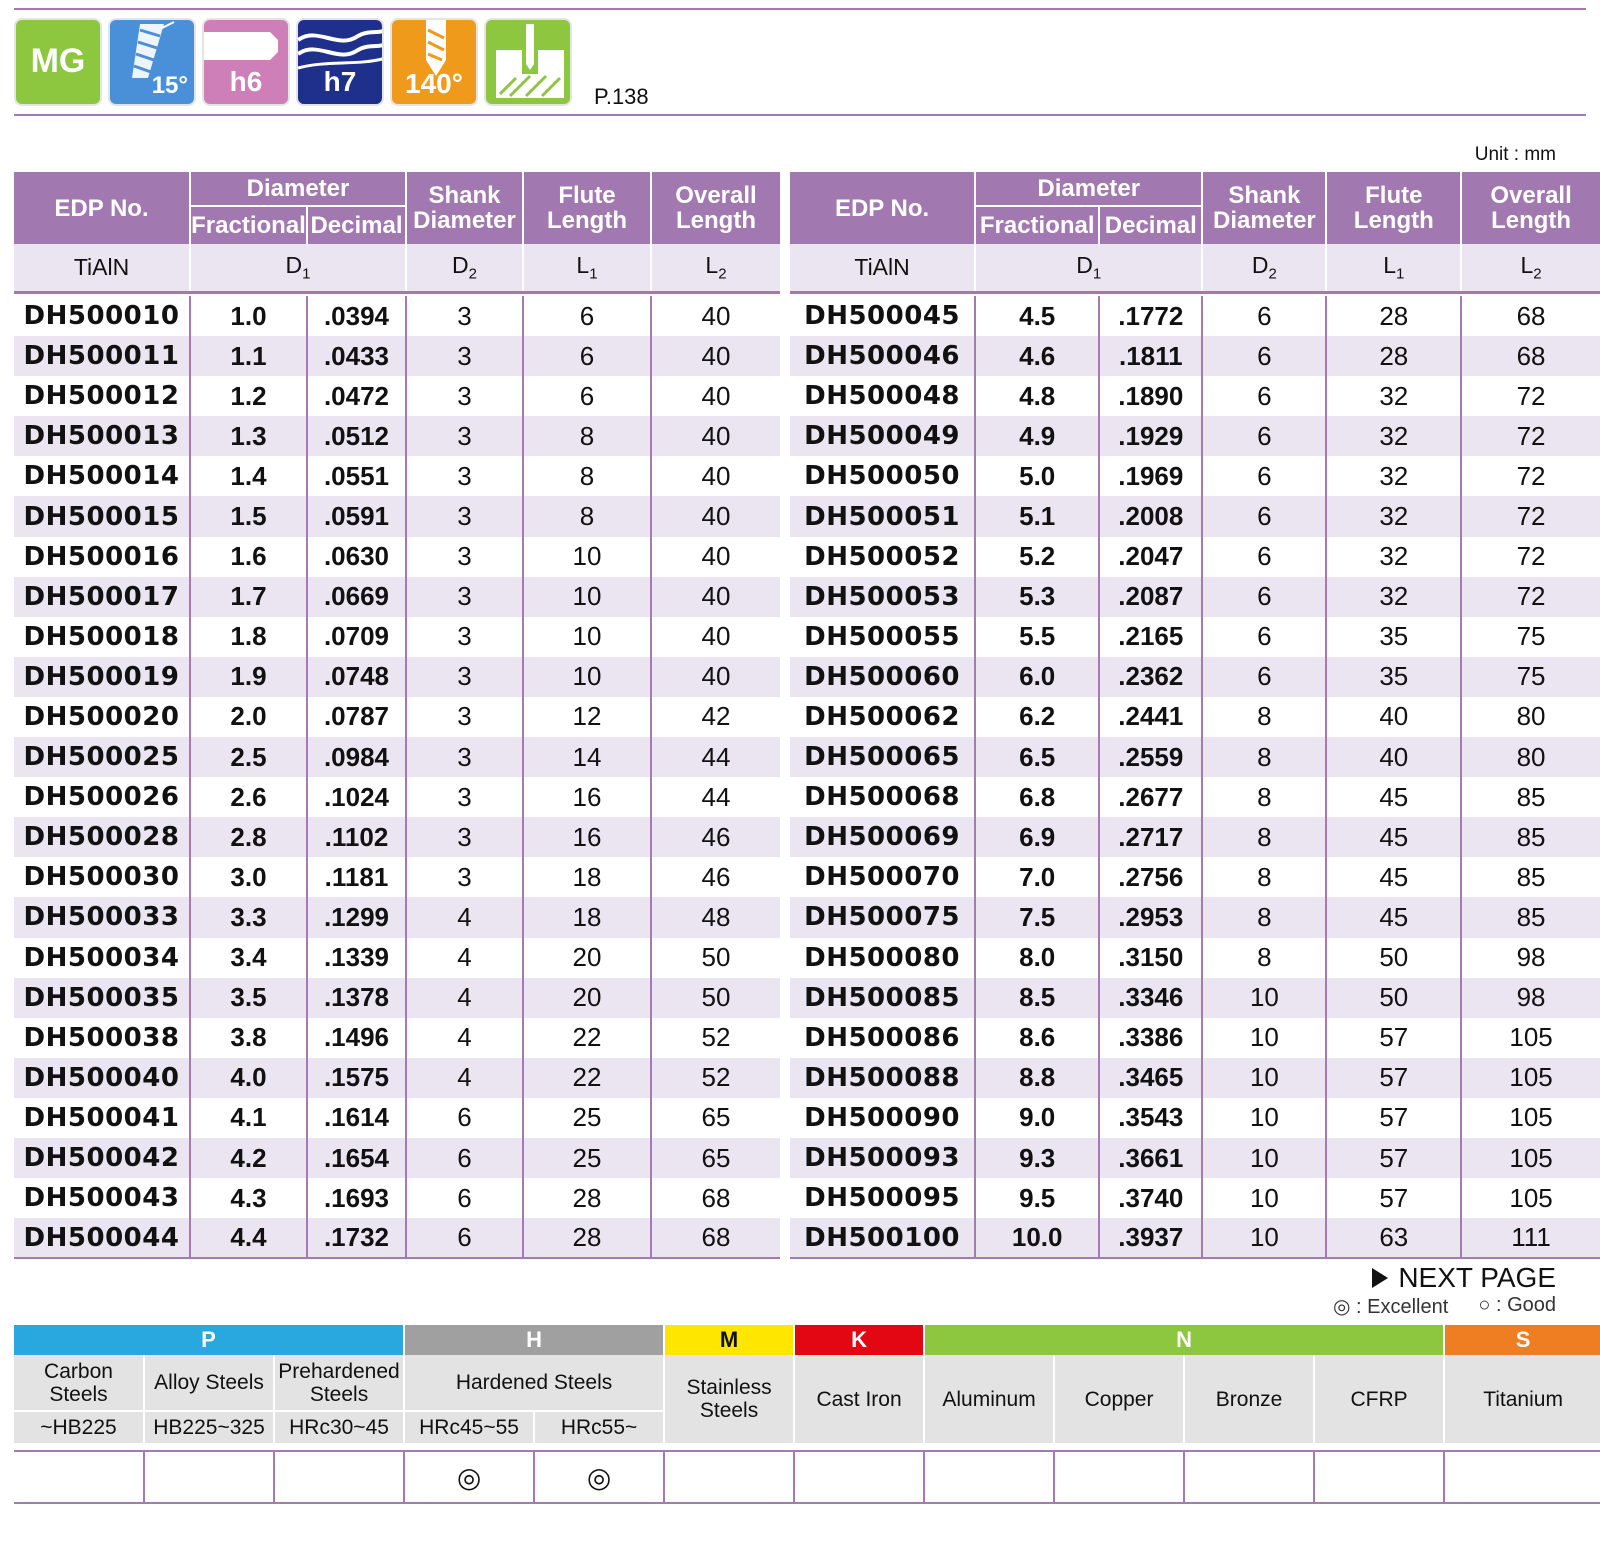  I want to click on material-prehardened-steels: Prehardened Steels, so click(338, 1383).